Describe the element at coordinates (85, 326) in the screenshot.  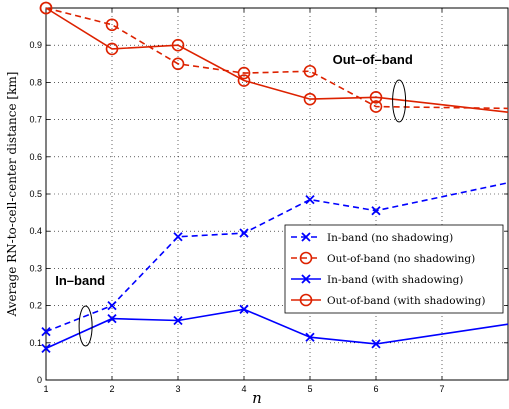
I see `in-band-ellipse` at that location.